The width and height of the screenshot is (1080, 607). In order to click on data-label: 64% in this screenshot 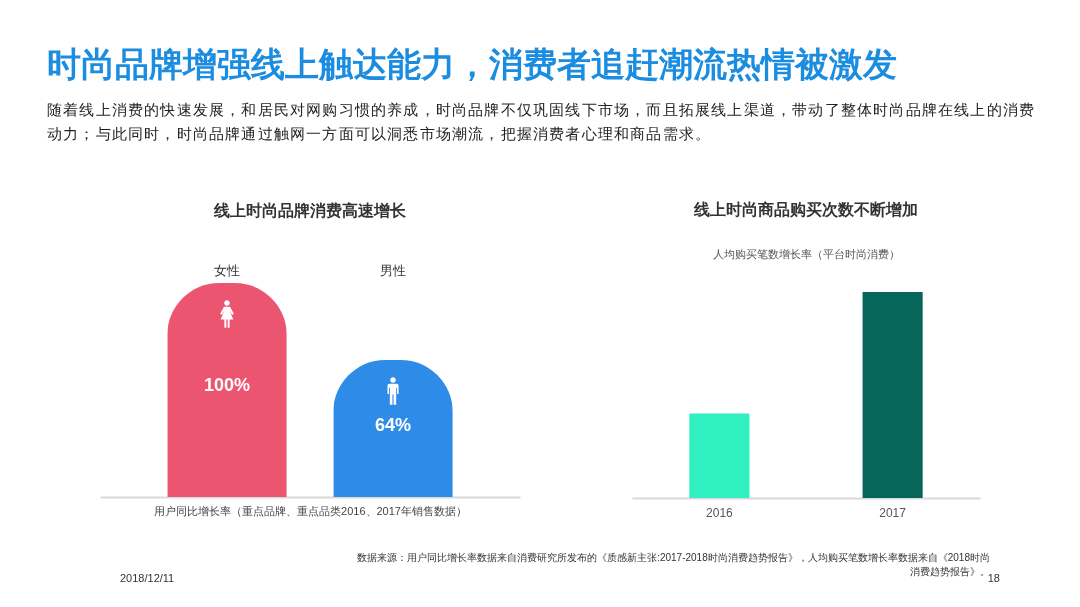, I will do `click(393, 424)`.